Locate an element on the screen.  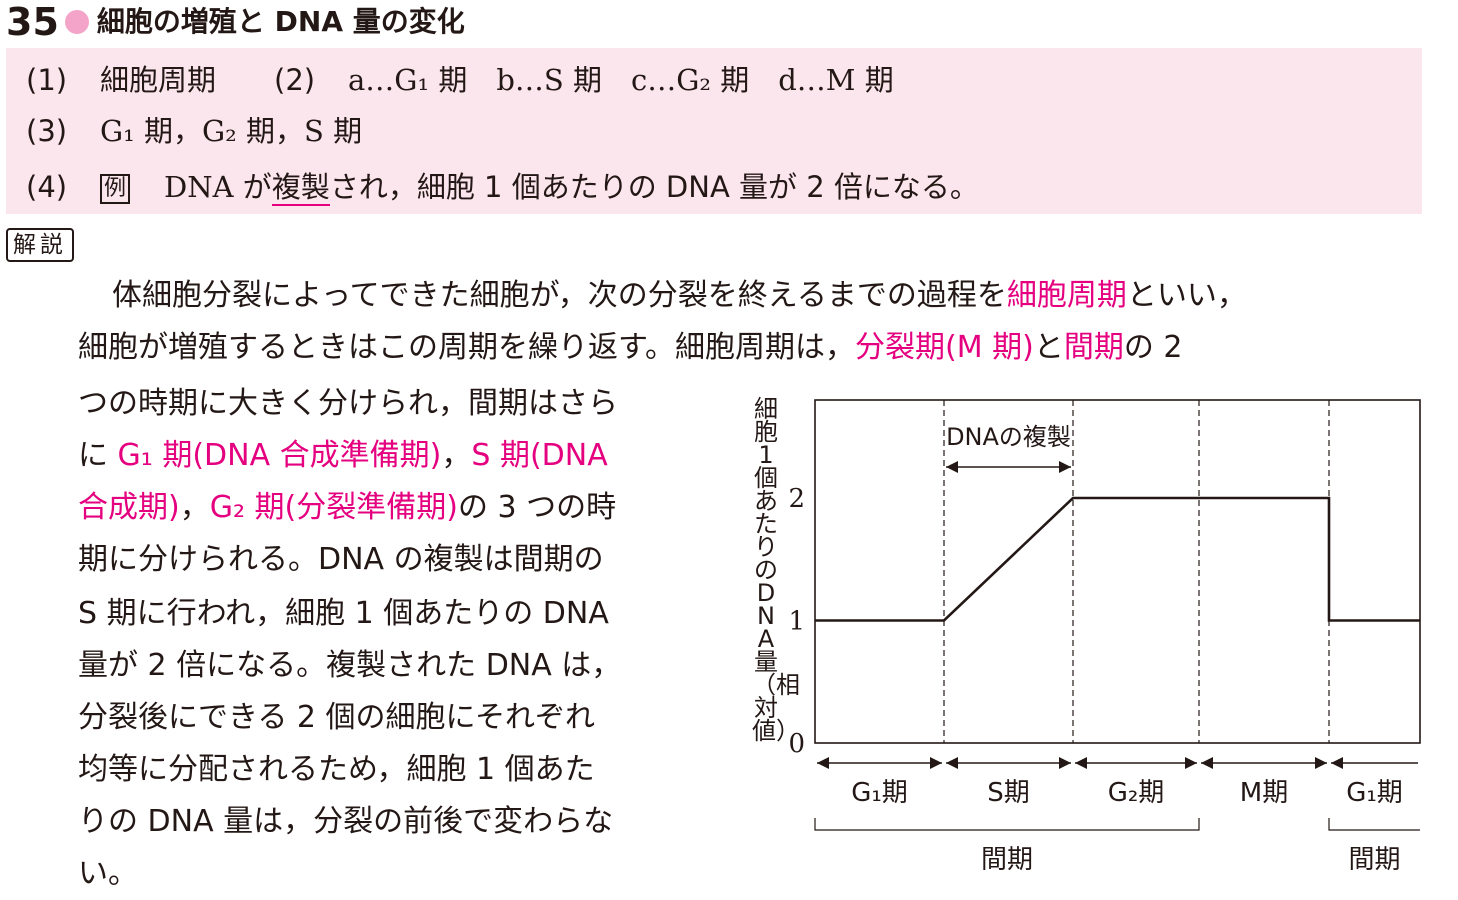
text-line: 分裂後にできる 2 個の細胞にそれぞれ is located at coordinates (336, 717).